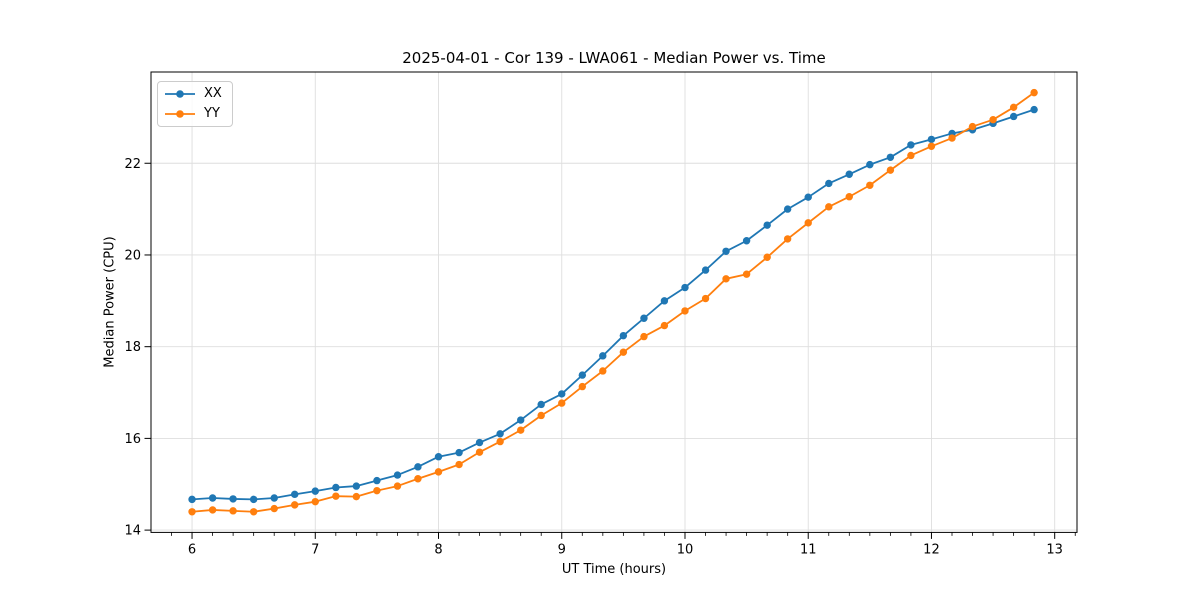 The image size is (1200, 600). I want to click on x-tick-label: 7, so click(315, 549).